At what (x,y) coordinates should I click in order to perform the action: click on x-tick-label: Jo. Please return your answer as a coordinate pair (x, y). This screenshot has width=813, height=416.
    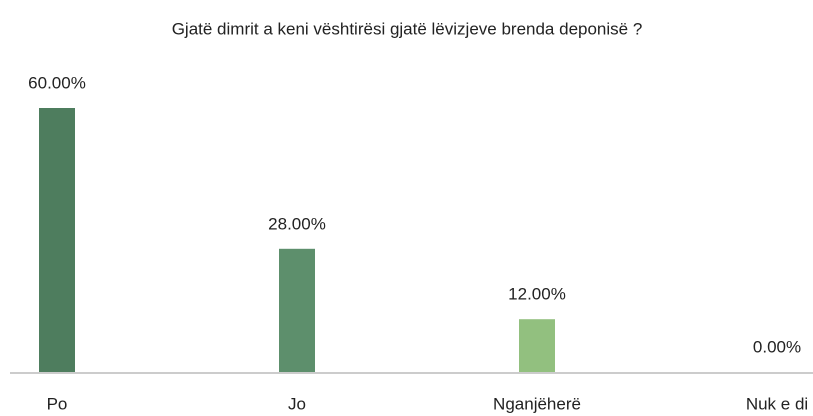
    Looking at the image, I should click on (297, 403).